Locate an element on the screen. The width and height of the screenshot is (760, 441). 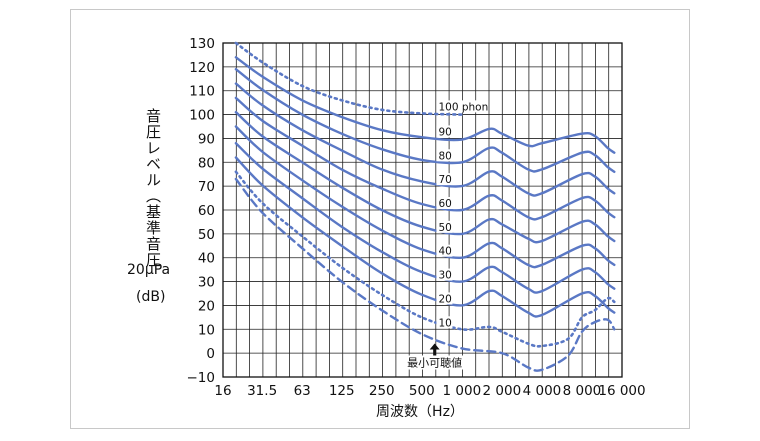
phon-label: 50 is located at coordinates (444, 228).